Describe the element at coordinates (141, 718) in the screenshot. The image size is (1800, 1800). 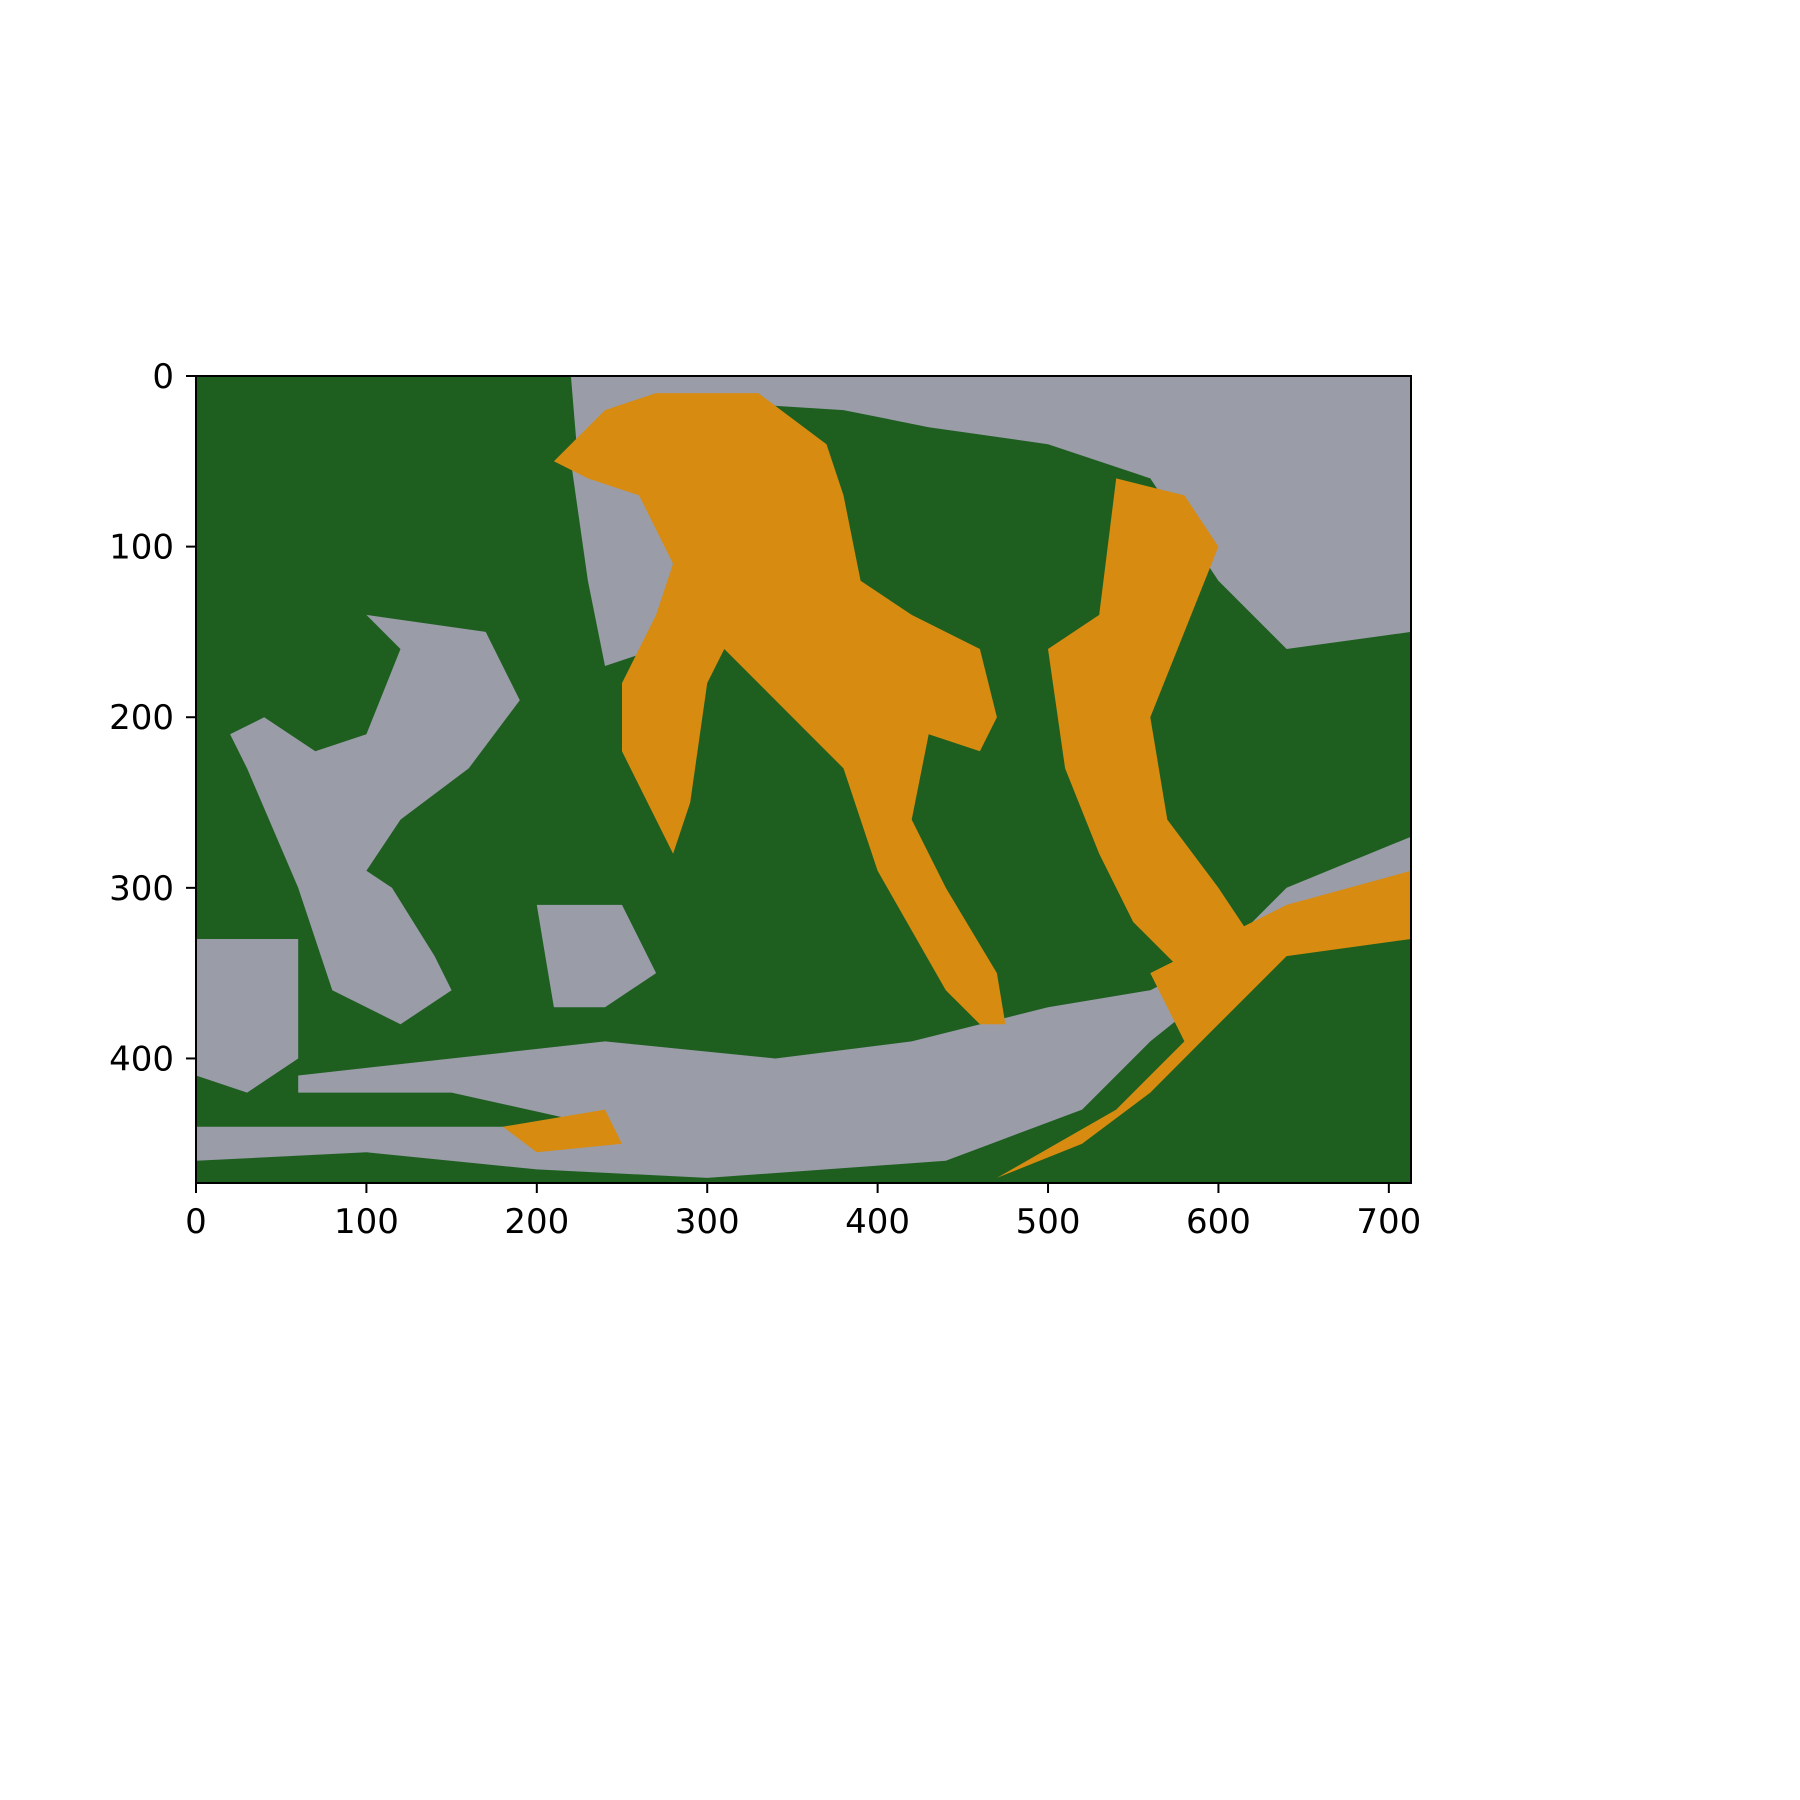
I see `y-tick-label: 200` at that location.